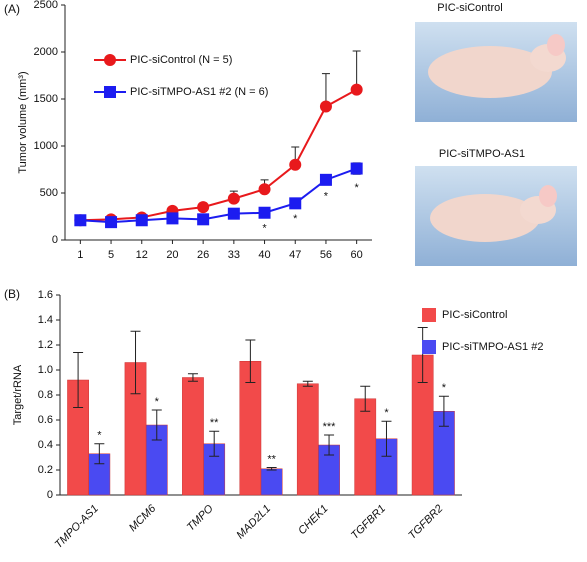 This screenshot has width=587, height=562. Describe the element at coordinates (45, 320) in the screenshot. I see `y-tick-label: 1.4` at that location.